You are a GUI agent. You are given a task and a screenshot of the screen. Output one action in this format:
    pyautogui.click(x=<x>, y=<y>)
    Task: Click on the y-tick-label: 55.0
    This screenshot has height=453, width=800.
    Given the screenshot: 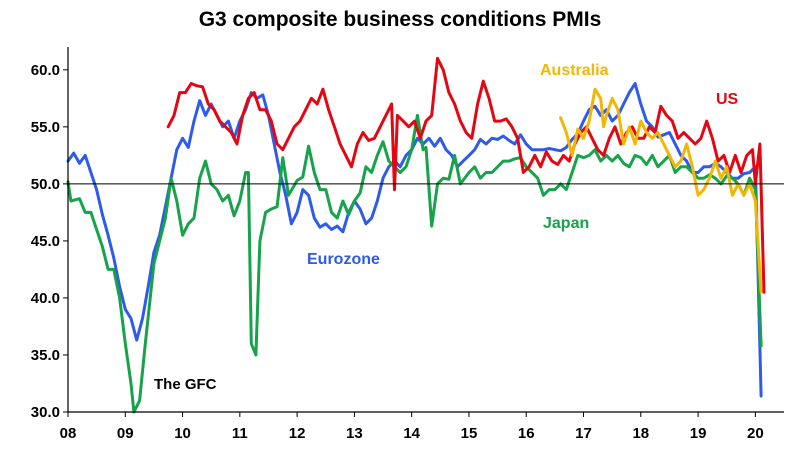 What is the action you would take?
    pyautogui.click(x=45, y=127)
    